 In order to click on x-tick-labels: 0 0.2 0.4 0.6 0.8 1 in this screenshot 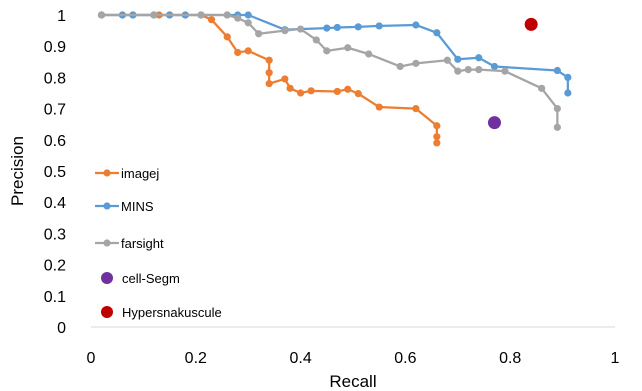, I will do `click(353, 358)`.